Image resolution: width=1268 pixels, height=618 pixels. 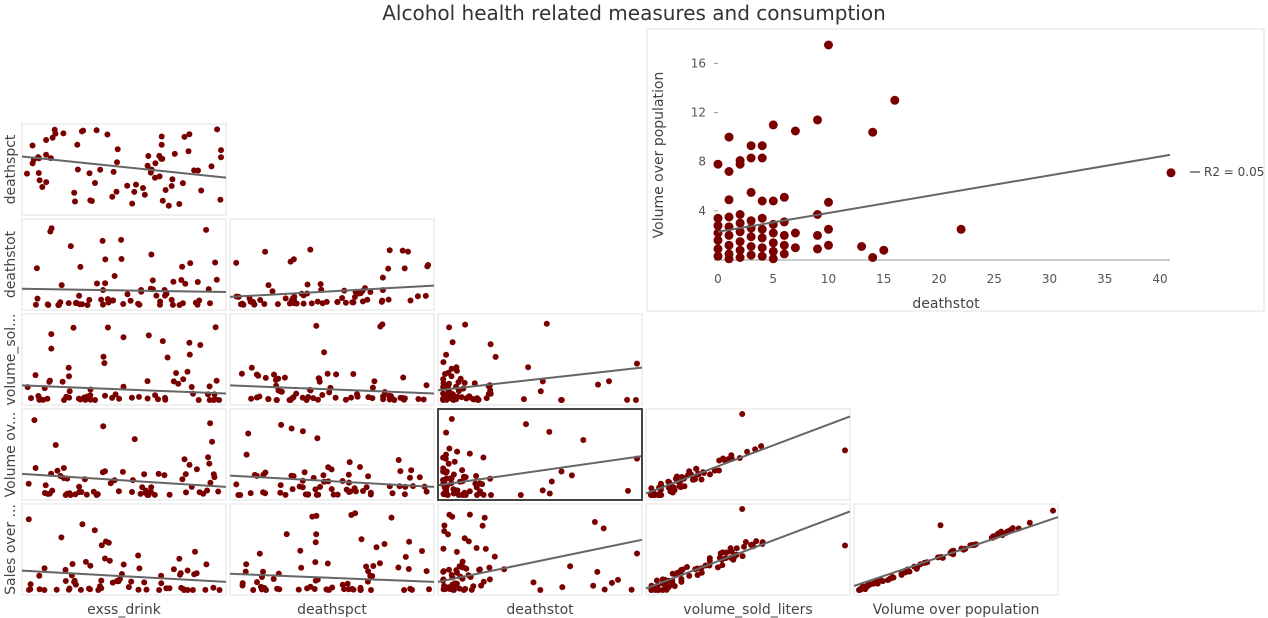 I want to click on matrix-cell-r4-c3, so click(x=748, y=549).